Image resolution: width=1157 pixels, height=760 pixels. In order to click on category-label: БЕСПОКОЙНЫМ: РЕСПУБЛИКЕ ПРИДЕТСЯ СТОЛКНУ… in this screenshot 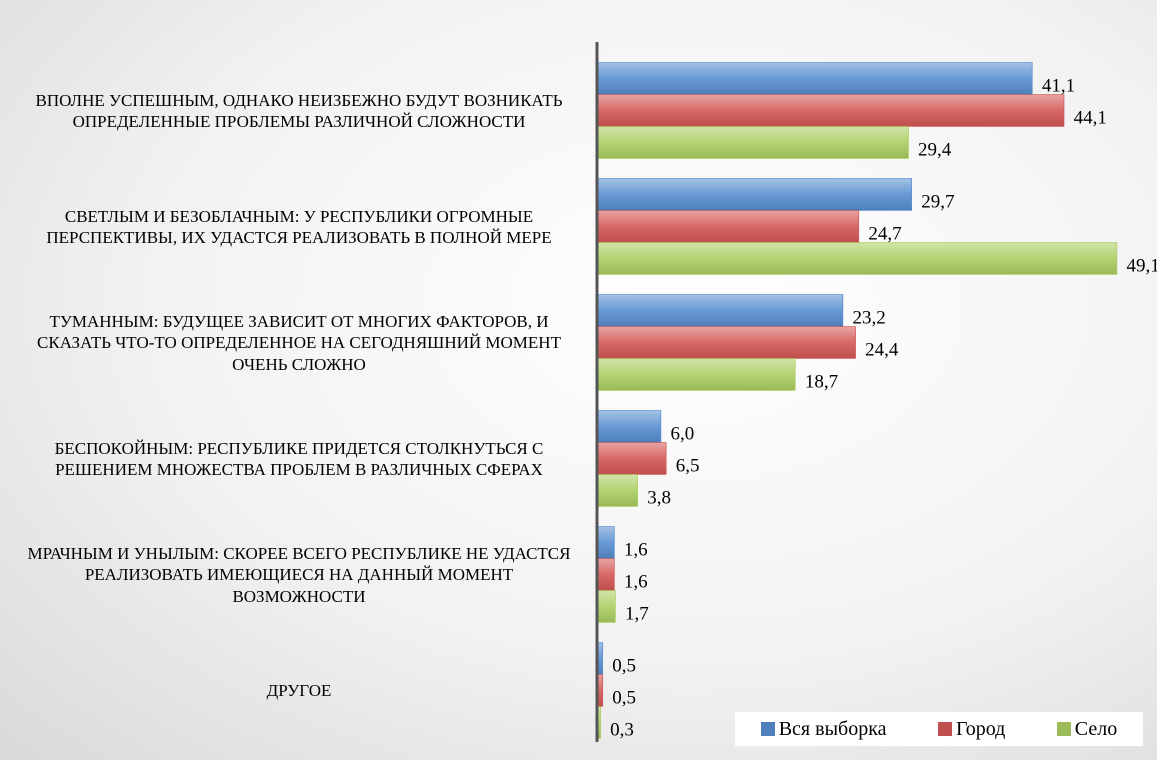, I will do `click(299, 458)`.